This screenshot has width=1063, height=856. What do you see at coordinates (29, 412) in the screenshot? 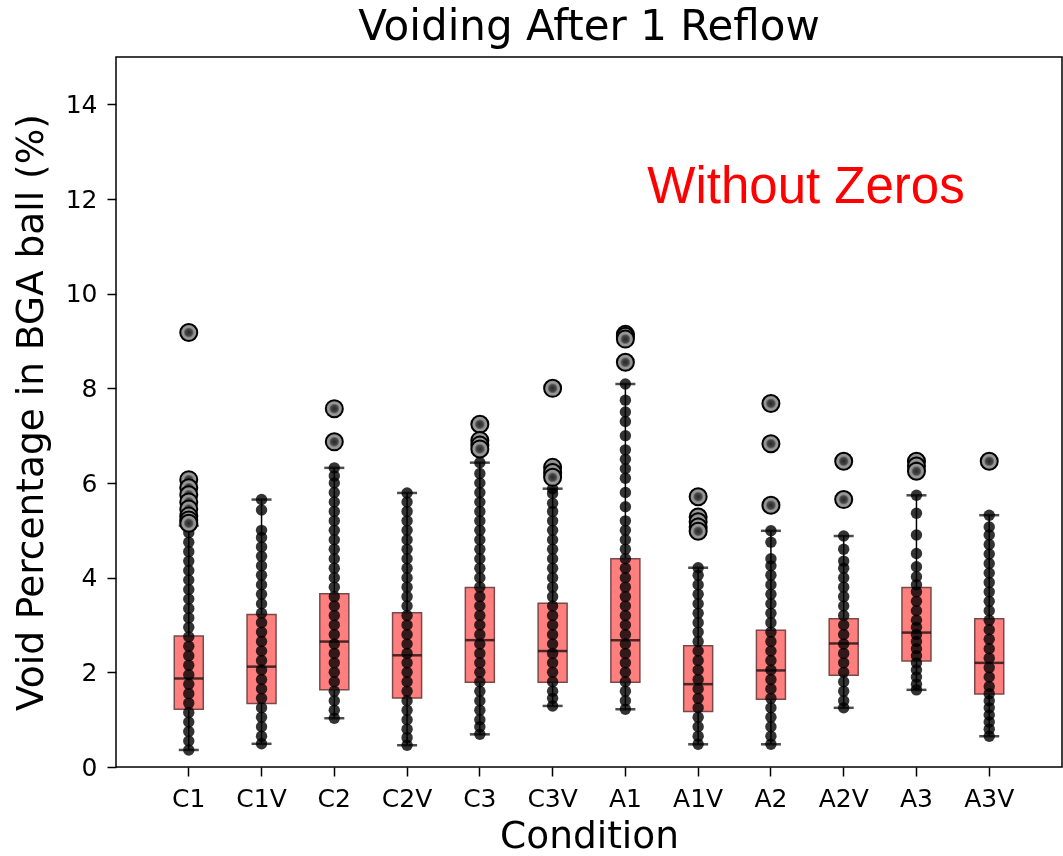
I see `y-axis-title: Void Percentage in BGA ball (%)` at bounding box center [29, 412].